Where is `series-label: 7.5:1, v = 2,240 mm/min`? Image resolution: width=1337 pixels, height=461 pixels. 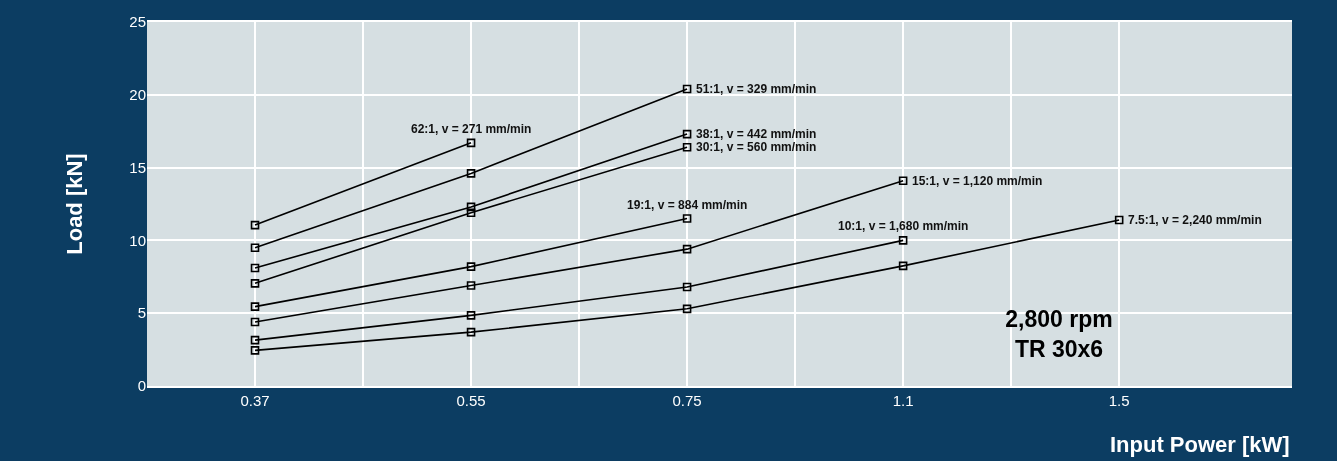
series-label: 7.5:1, v = 2,240 mm/min is located at coordinates (1195, 220).